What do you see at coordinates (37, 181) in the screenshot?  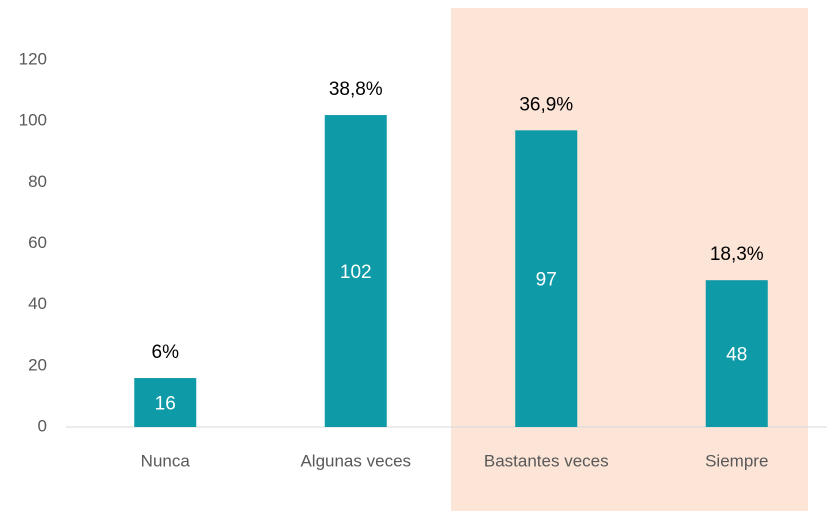 I see `y-tick-label: 80` at bounding box center [37, 181].